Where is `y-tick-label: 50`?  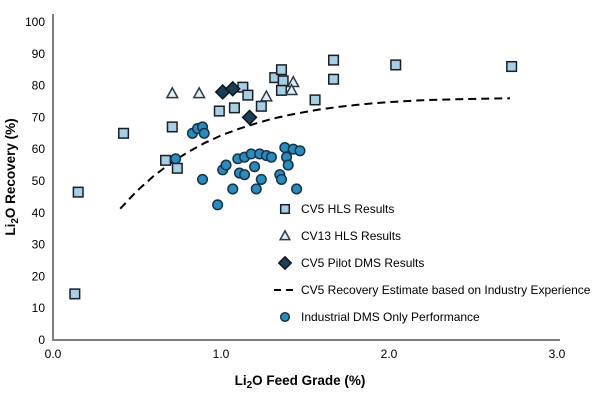
y-tick-label: 50 is located at coordinates (39, 181).